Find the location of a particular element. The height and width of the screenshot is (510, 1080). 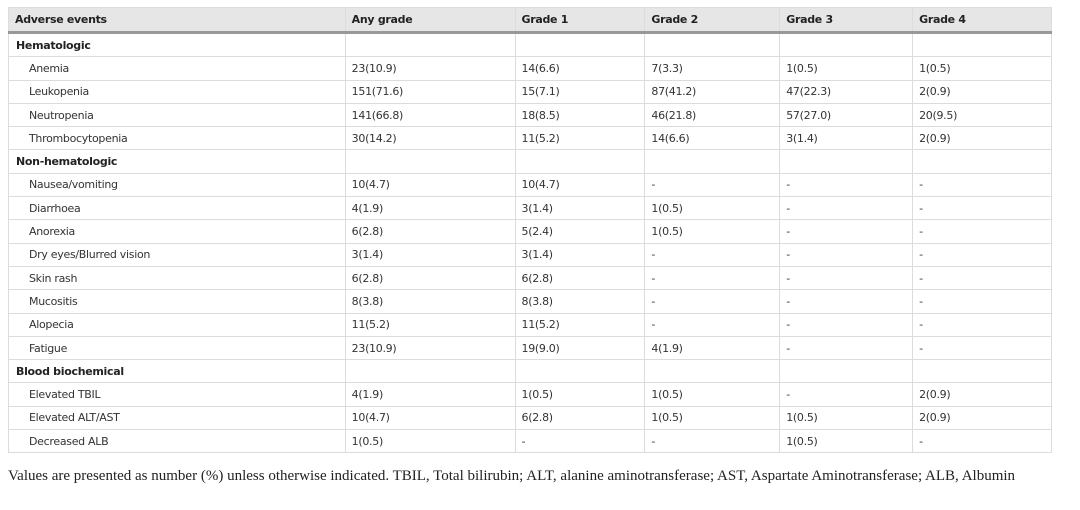

cell: 30(14.2) is located at coordinates (430, 138).